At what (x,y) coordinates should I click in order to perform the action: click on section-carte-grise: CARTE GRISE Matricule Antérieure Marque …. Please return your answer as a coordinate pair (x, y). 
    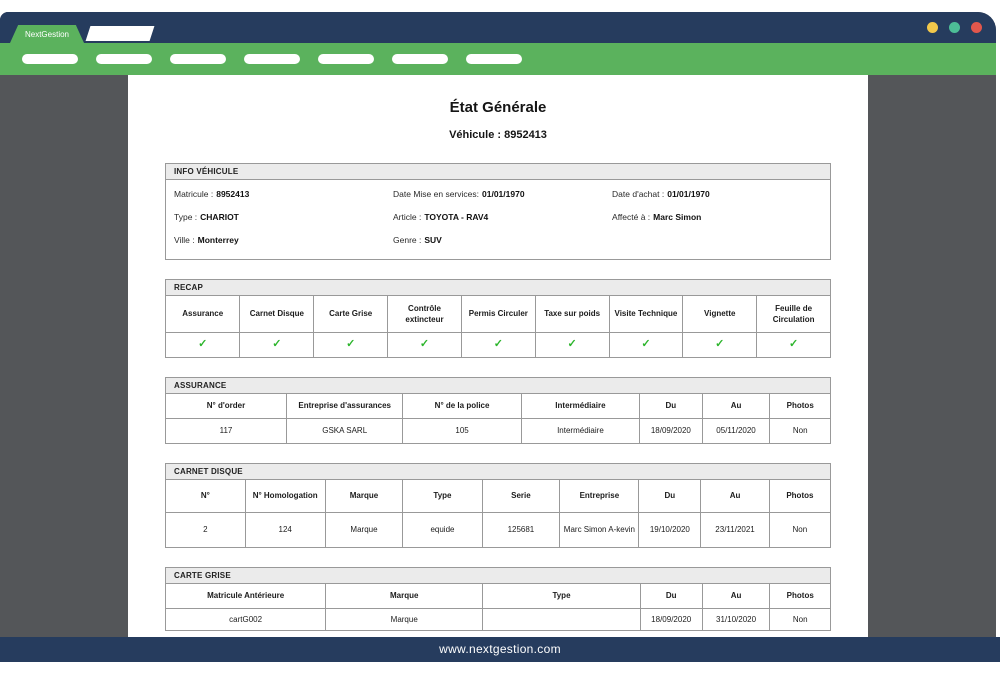
    Looking at the image, I should click on (497, 599).